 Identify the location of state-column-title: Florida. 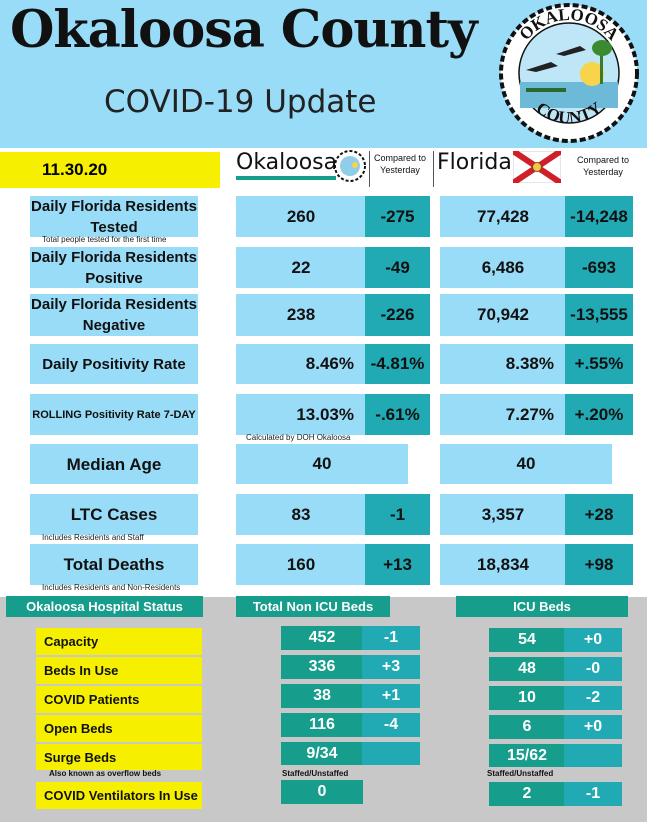
(474, 162).